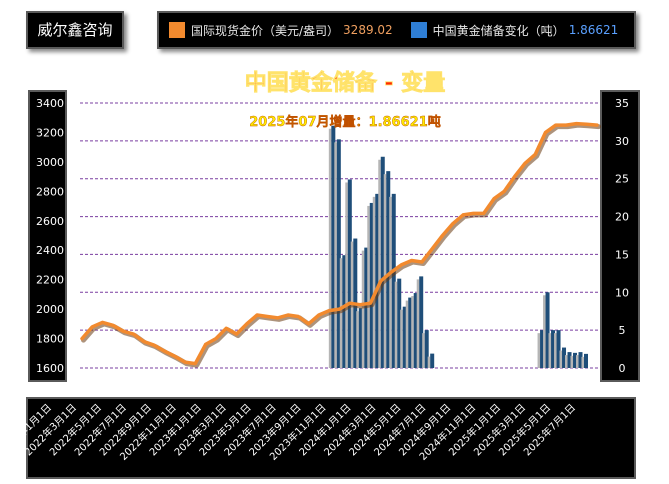 This screenshot has width=669, height=484. I want to click on left-axis-tick-label: 2400, so click(50, 250).